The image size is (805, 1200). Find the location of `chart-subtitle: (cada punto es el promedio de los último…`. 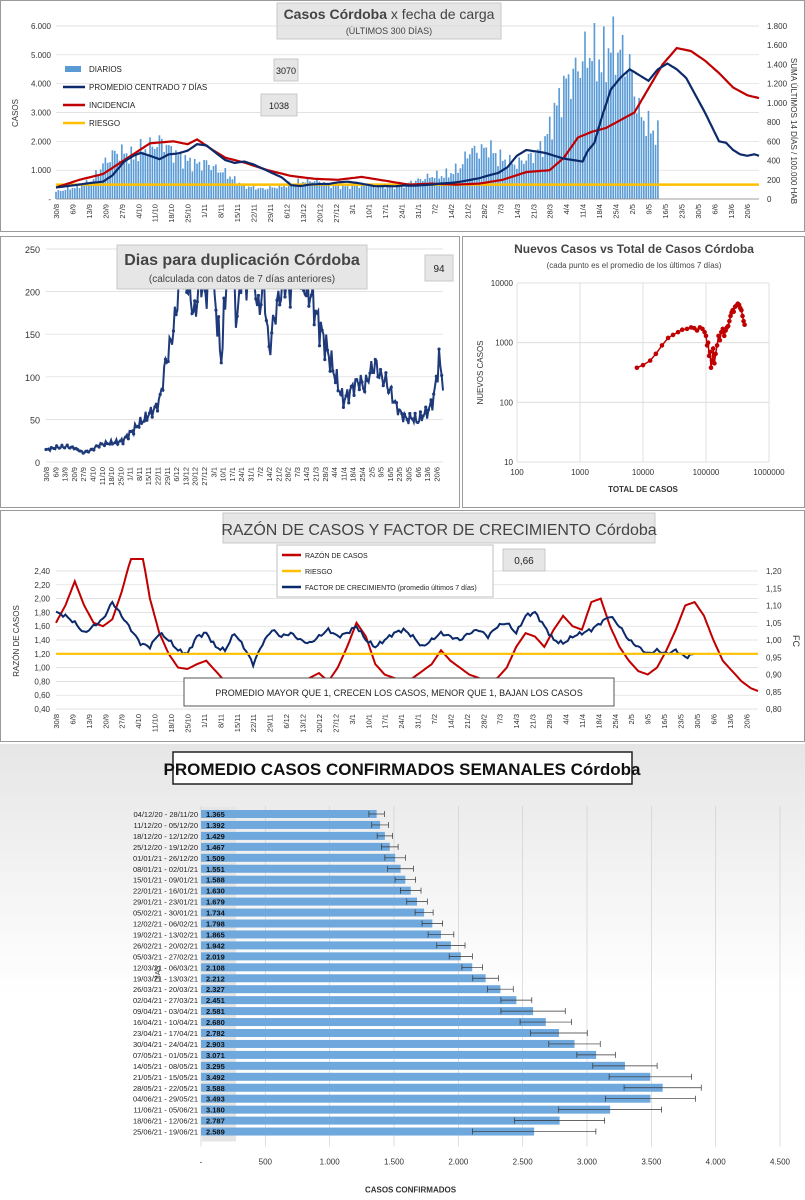

chart-subtitle: (cada punto es el promedio de los último… is located at coordinates (634, 265).